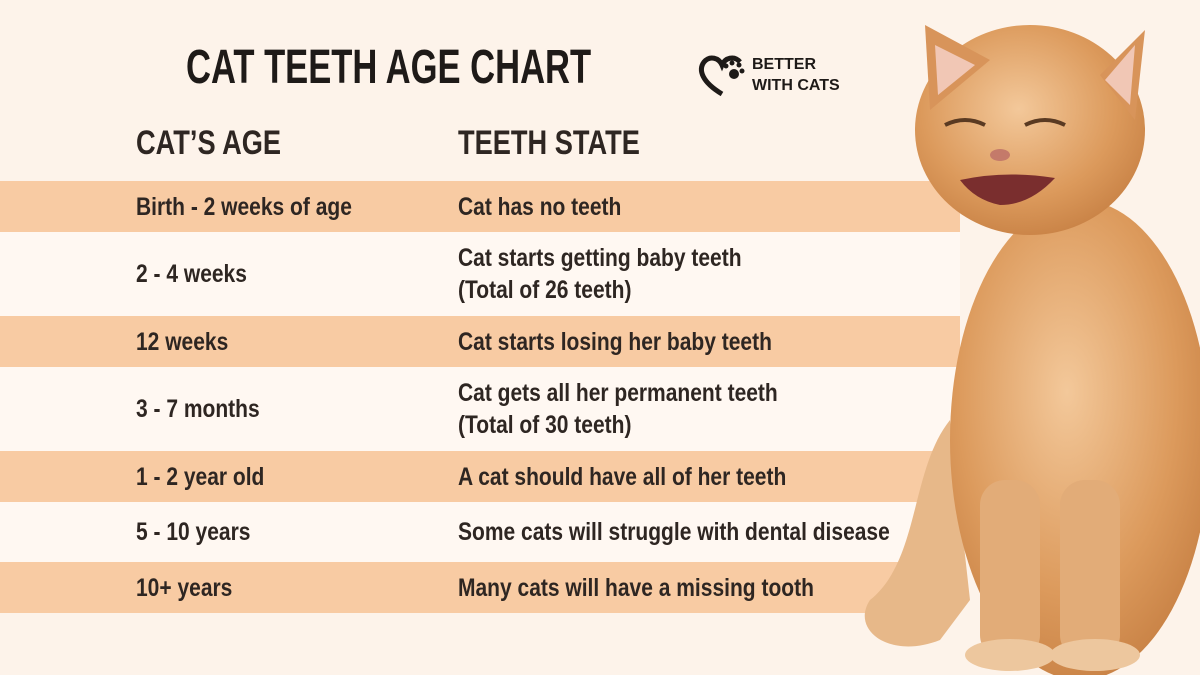 Image resolution: width=1200 pixels, height=675 pixels. Describe the element at coordinates (198, 409) in the screenshot. I see `age-cell: 3 - 7 months` at that location.